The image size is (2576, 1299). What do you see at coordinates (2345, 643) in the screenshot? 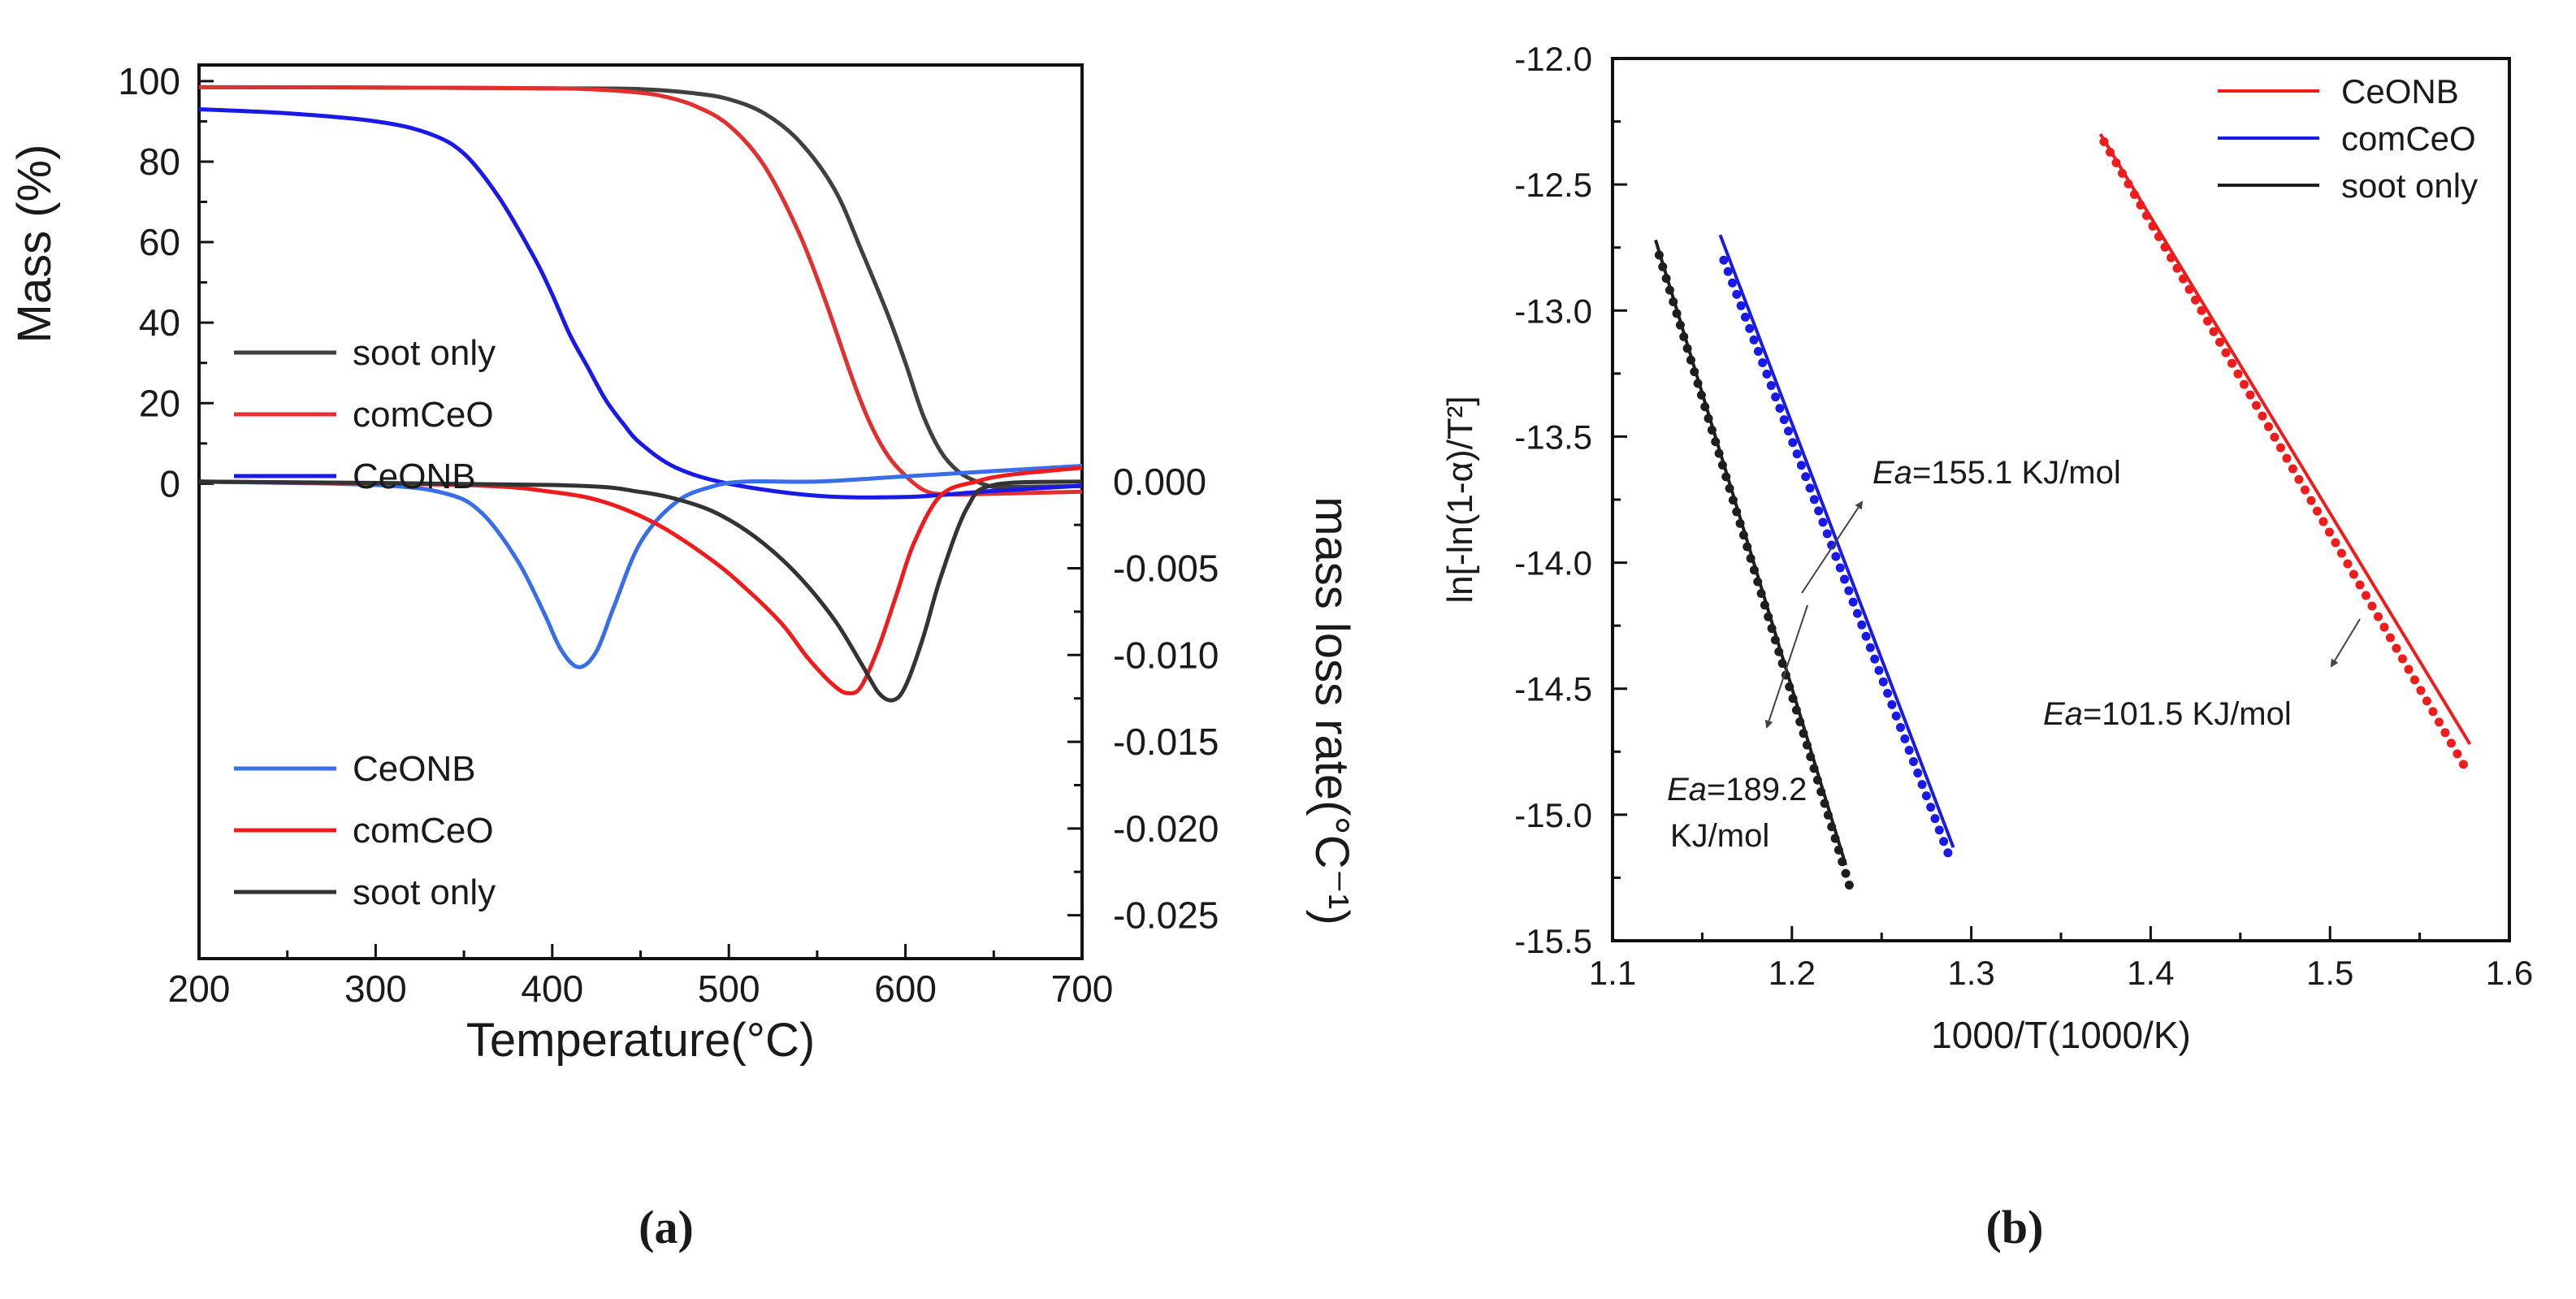
I see `annotation-arrow-ceonb` at bounding box center [2345, 643].